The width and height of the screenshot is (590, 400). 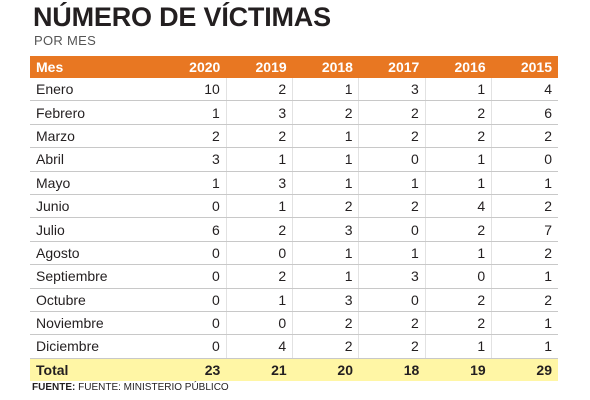 What do you see at coordinates (182, 17) in the screenshot?
I see `chart-title: NÚMERO DE VÍCTIMAS` at bounding box center [182, 17].